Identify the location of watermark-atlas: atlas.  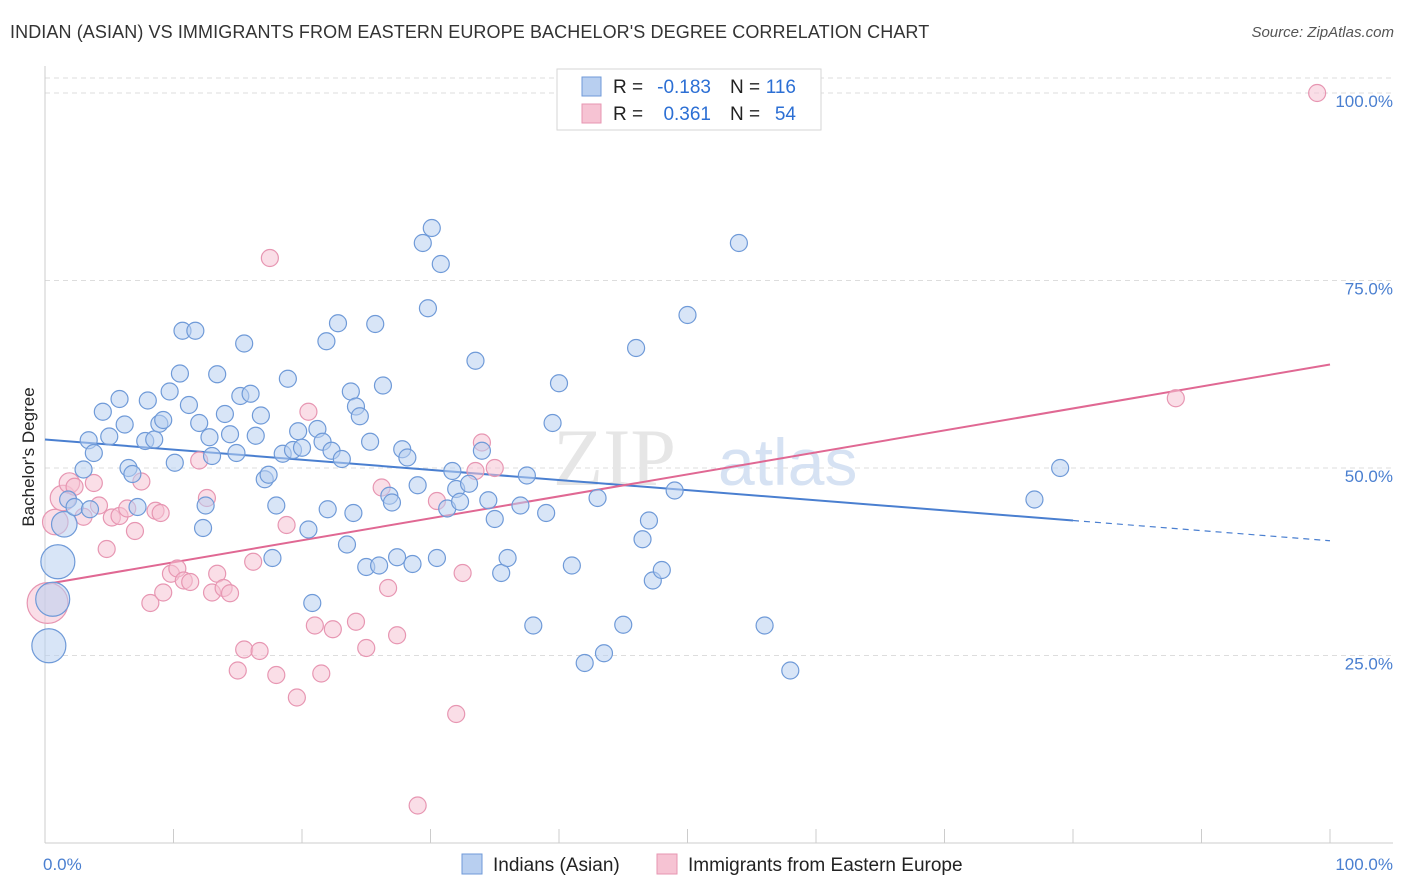
(787, 462).